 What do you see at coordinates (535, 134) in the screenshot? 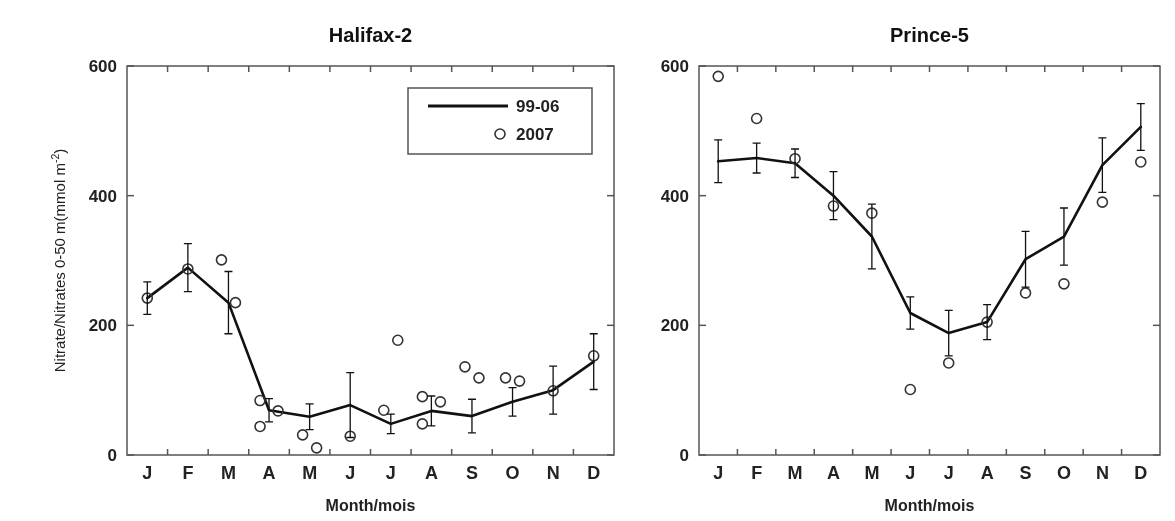
I see `legend-label: 2007` at bounding box center [535, 134].